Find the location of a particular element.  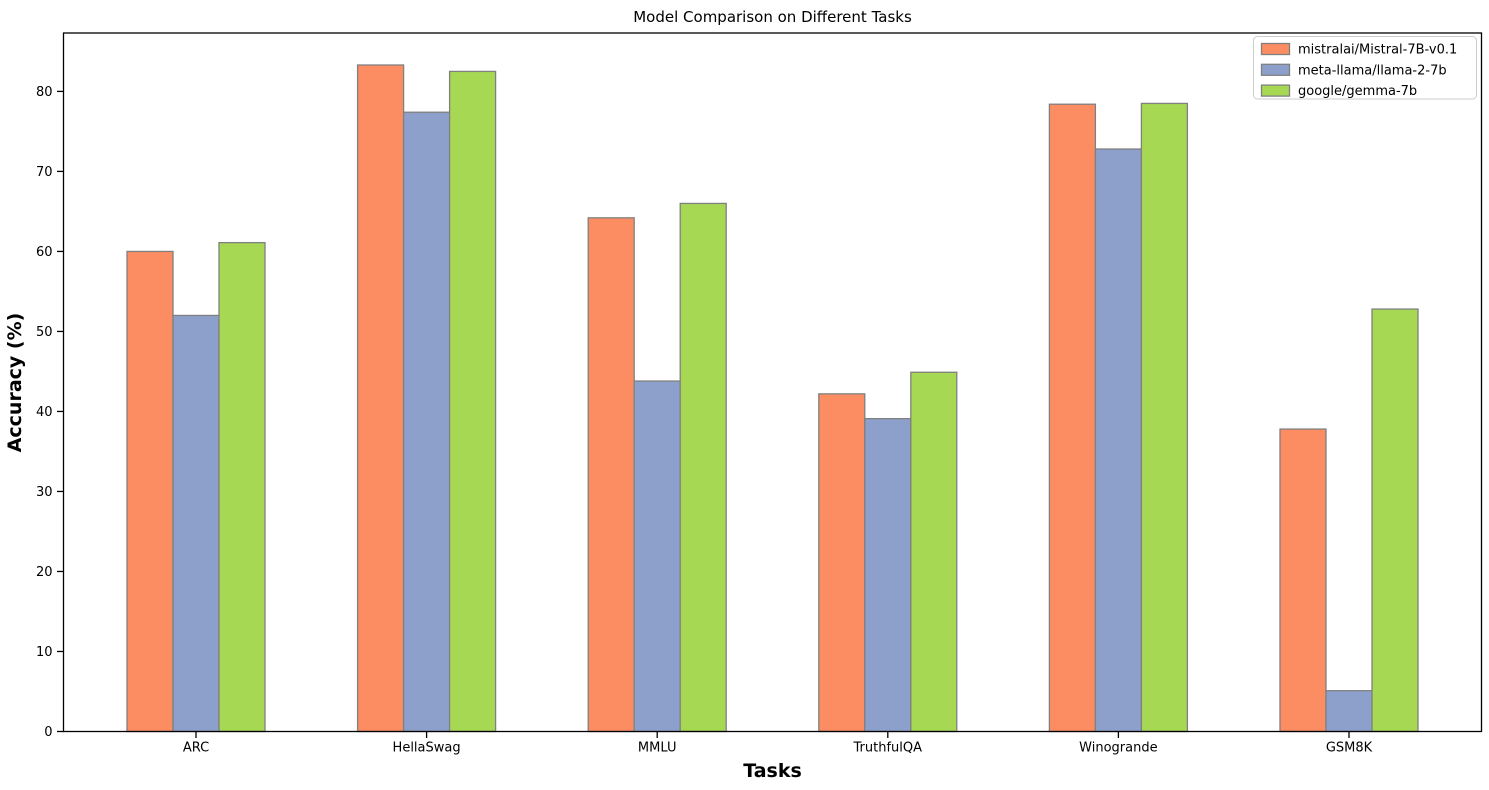

x-tick-label: GSM8K is located at coordinates (1349, 748).